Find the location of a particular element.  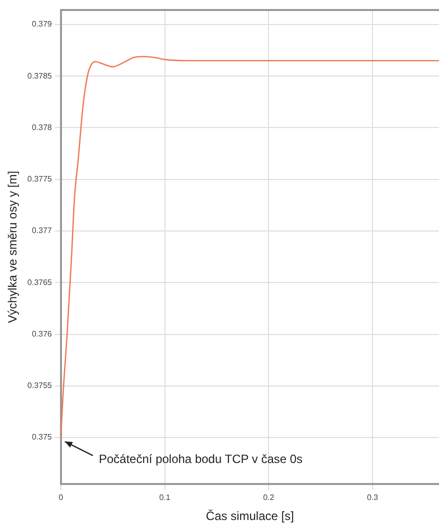

y-axis-title: Výchylka ve směru osy y [m] is located at coordinates (13, 247).